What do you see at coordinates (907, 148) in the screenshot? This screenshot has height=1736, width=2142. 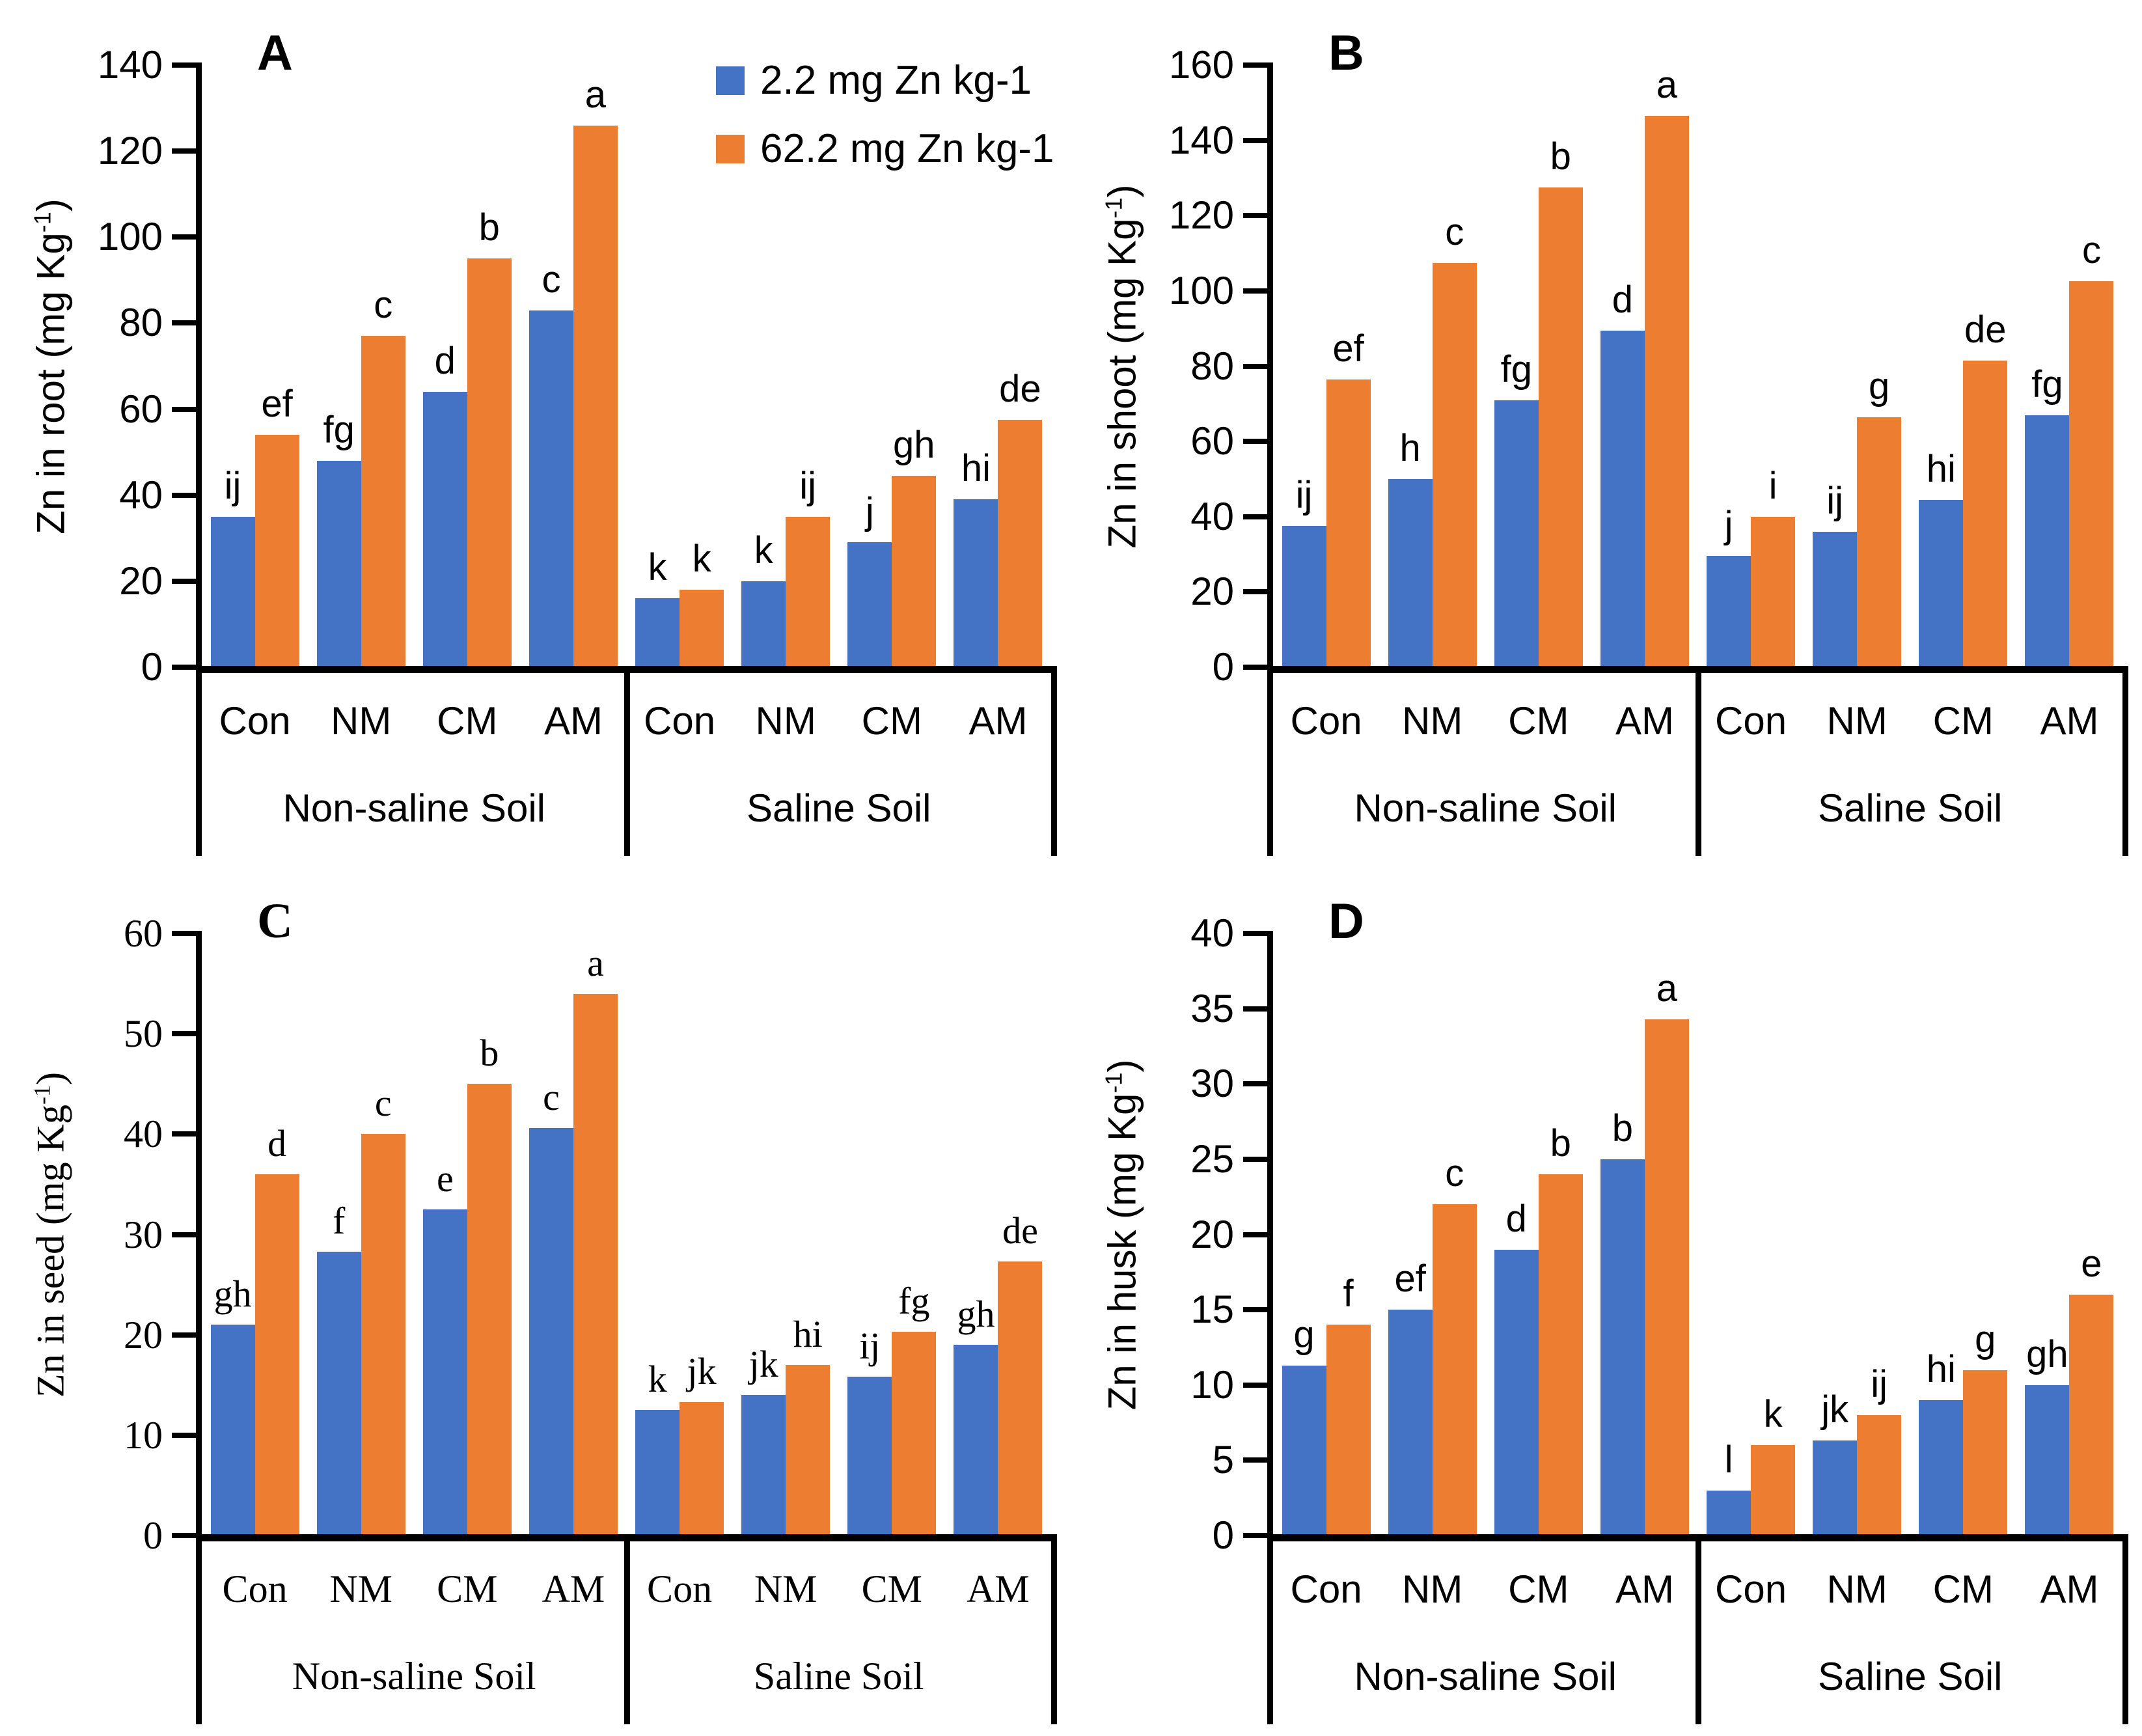 I see `legend-label: 62.2 mg Zn kg-1` at bounding box center [907, 148].